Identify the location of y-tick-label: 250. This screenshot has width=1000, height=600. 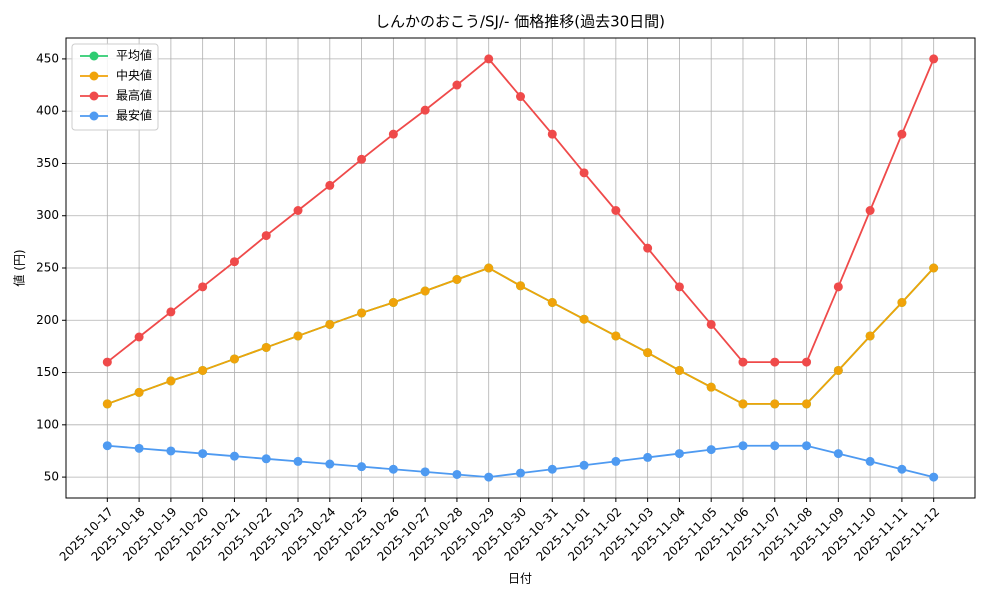
(47, 268).